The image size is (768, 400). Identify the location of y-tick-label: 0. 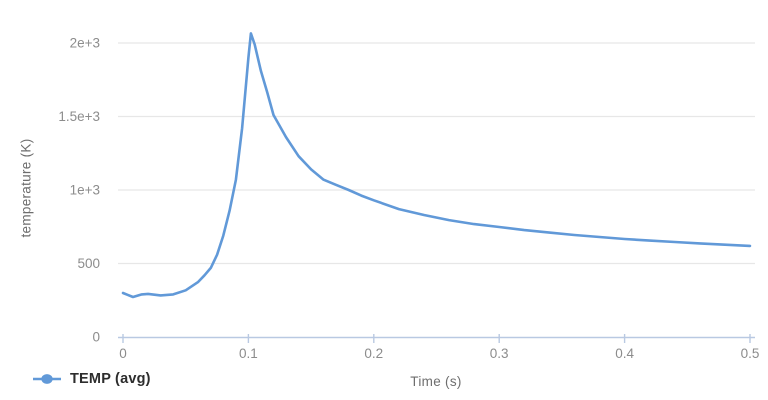
(96, 337).